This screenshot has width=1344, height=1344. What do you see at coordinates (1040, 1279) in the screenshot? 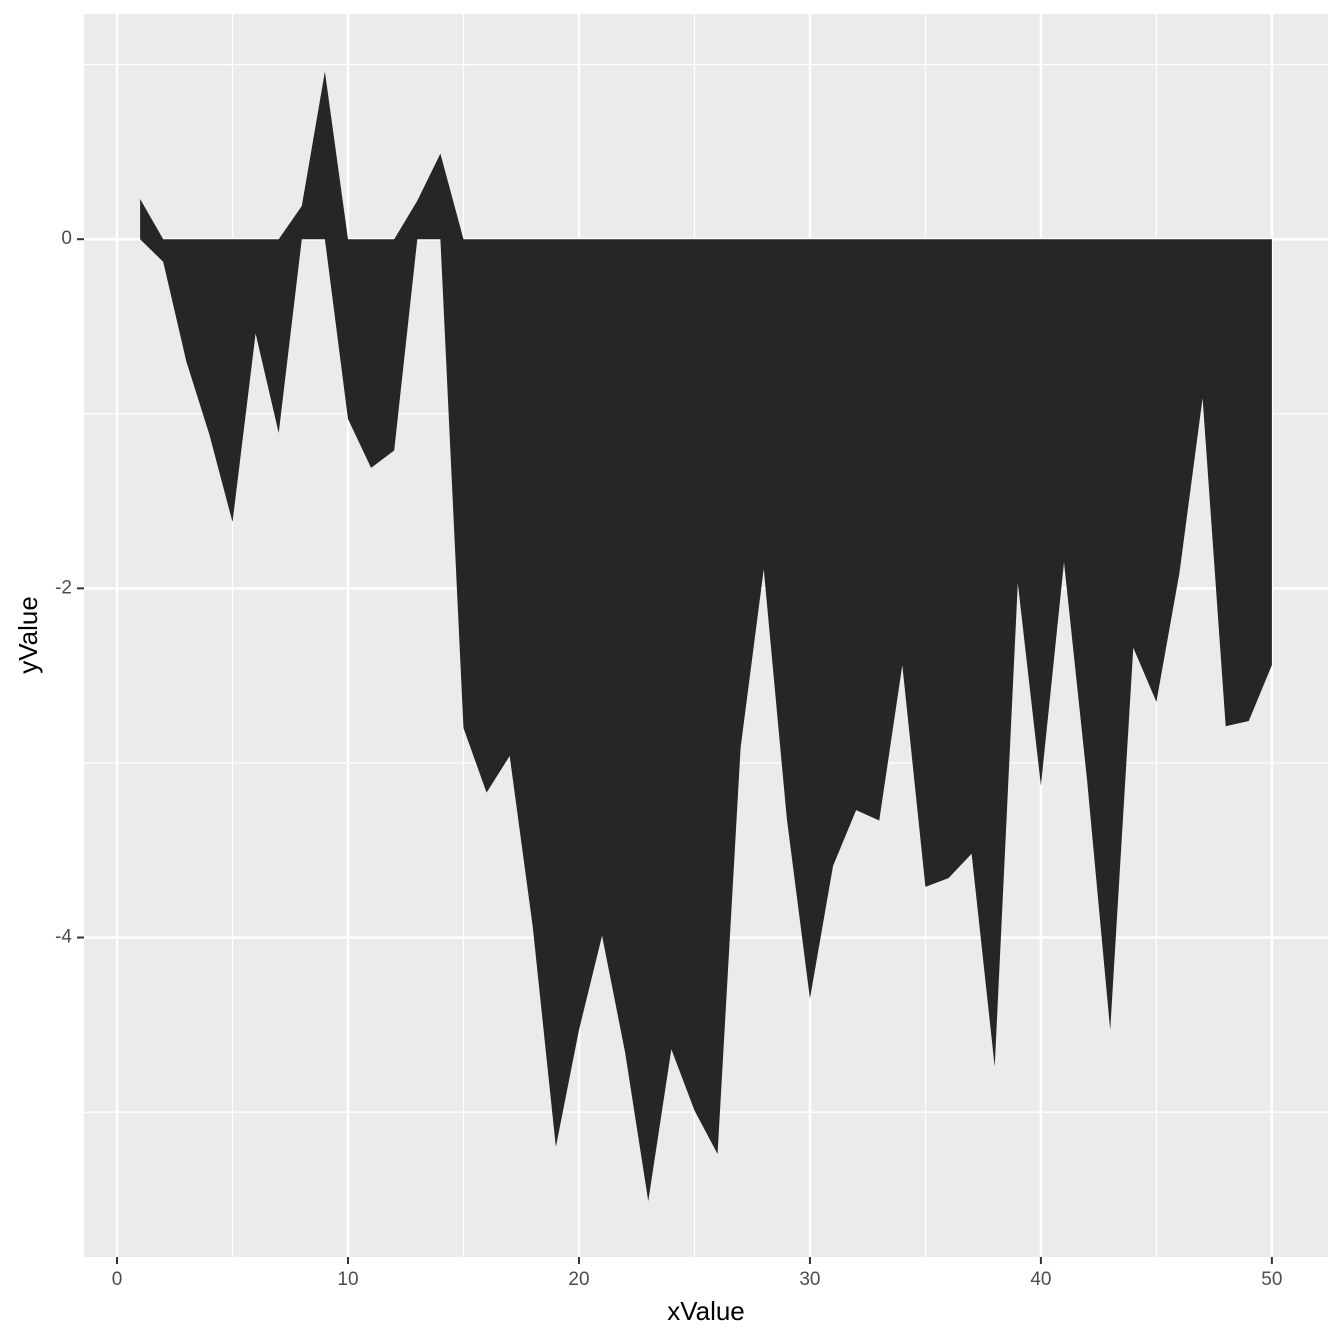
I see `x-tick-label: 40` at bounding box center [1040, 1279].